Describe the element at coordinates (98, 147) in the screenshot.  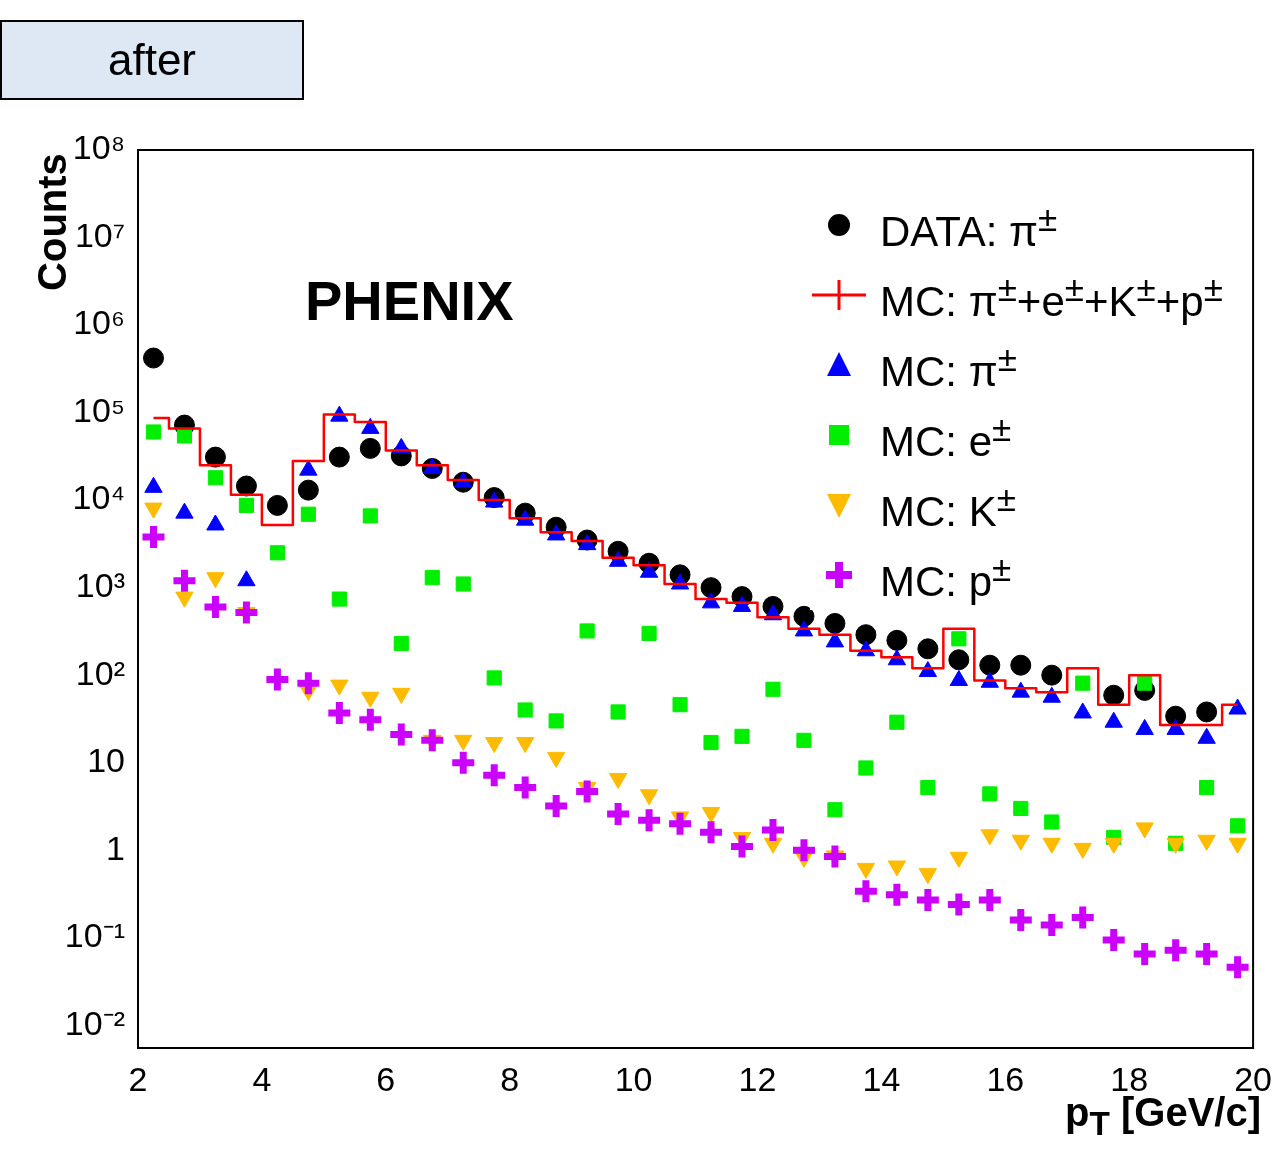
I see `y-tick-label: 10⁸` at that location.